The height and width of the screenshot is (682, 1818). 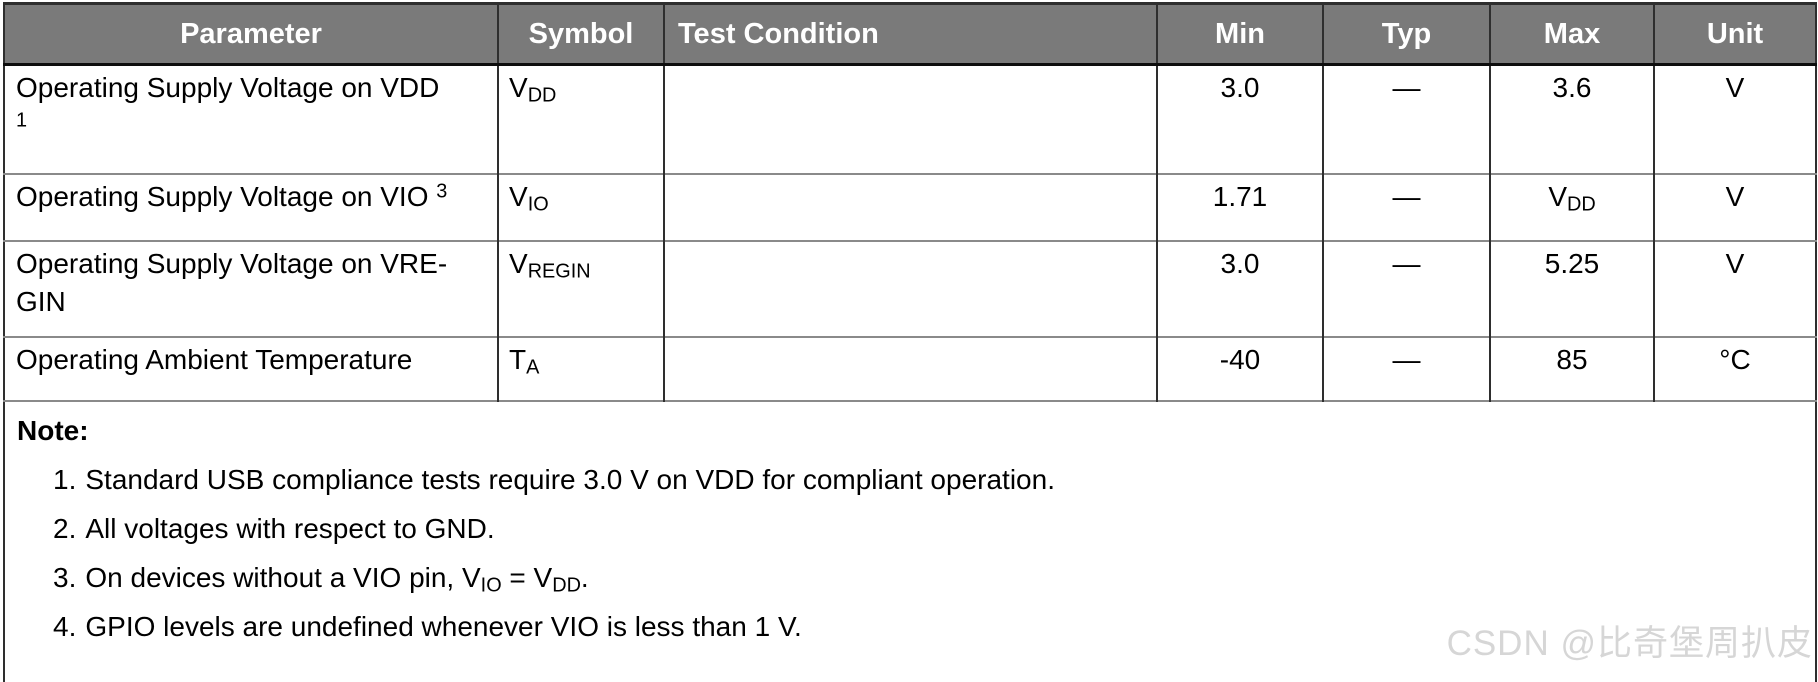 What do you see at coordinates (527, 577) in the screenshot?
I see `text-segment: = V` at bounding box center [527, 577].